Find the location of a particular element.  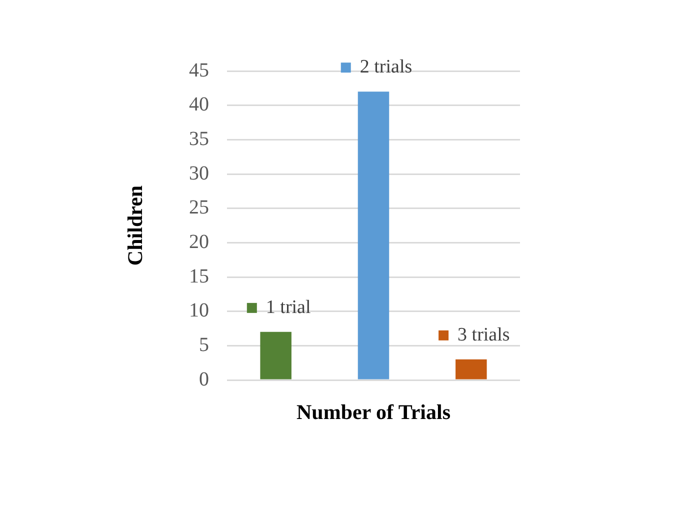

y-tick-label: 30 is located at coordinates (199, 173).